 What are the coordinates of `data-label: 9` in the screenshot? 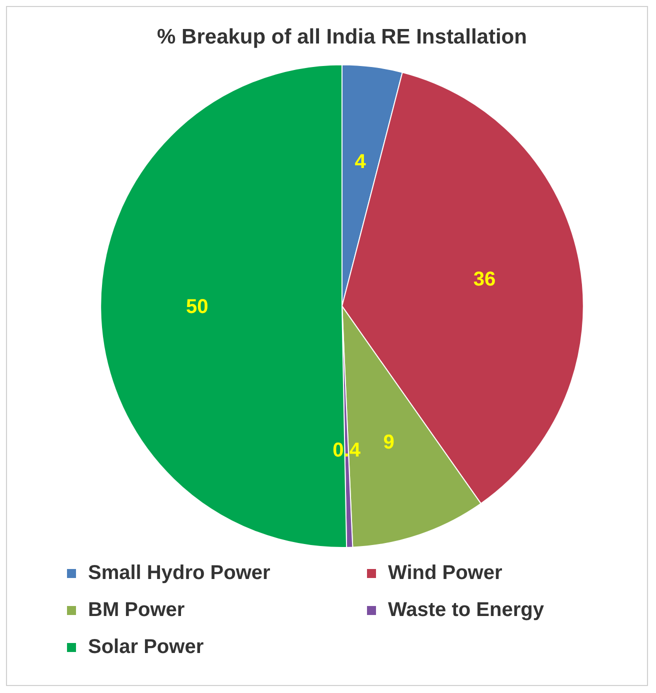 It's located at (388, 443).